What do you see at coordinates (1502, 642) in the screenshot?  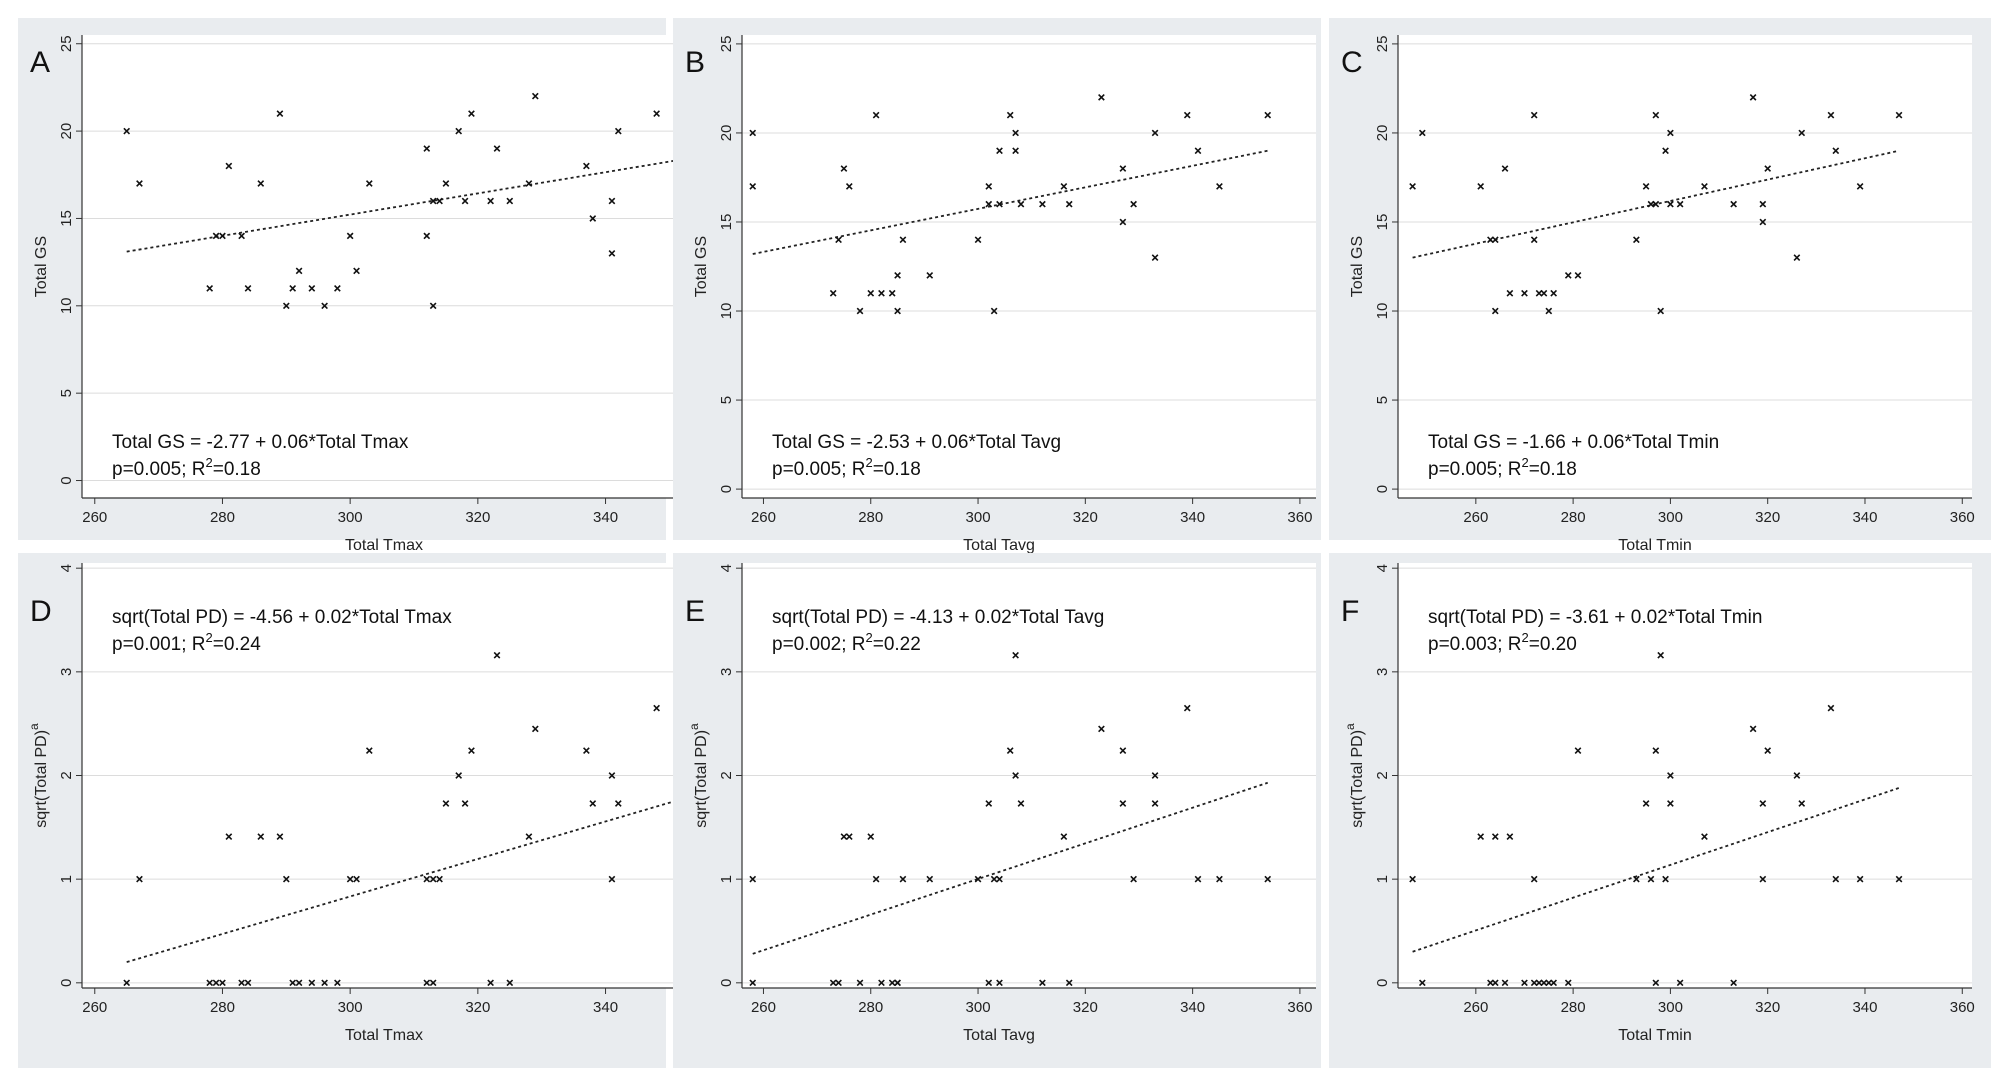 I see `regression-stats: p=0.003; R2=0.20` at bounding box center [1502, 642].